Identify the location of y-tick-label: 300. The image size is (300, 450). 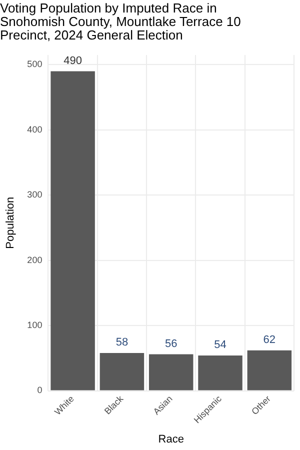
(34, 195).